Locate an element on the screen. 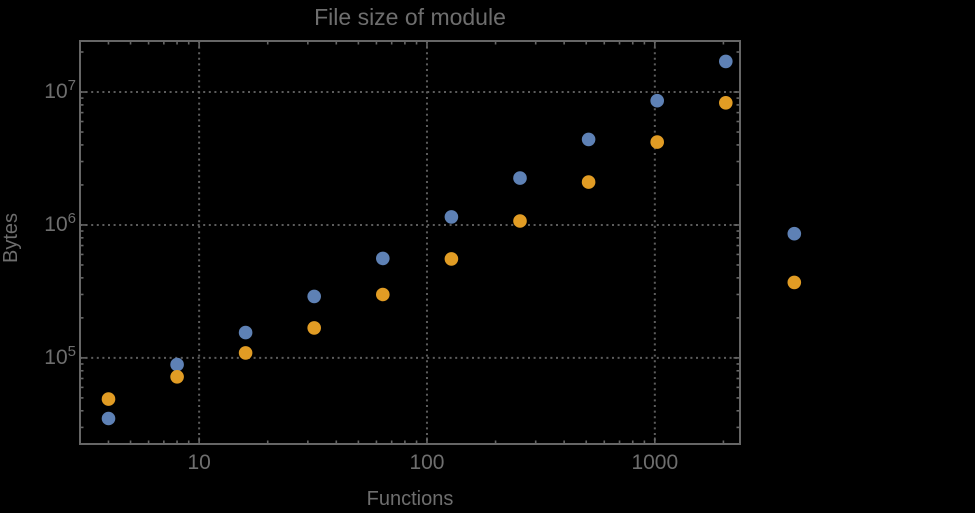 The image size is (975, 513). y-tick-label: 105 is located at coordinates (38, 356).